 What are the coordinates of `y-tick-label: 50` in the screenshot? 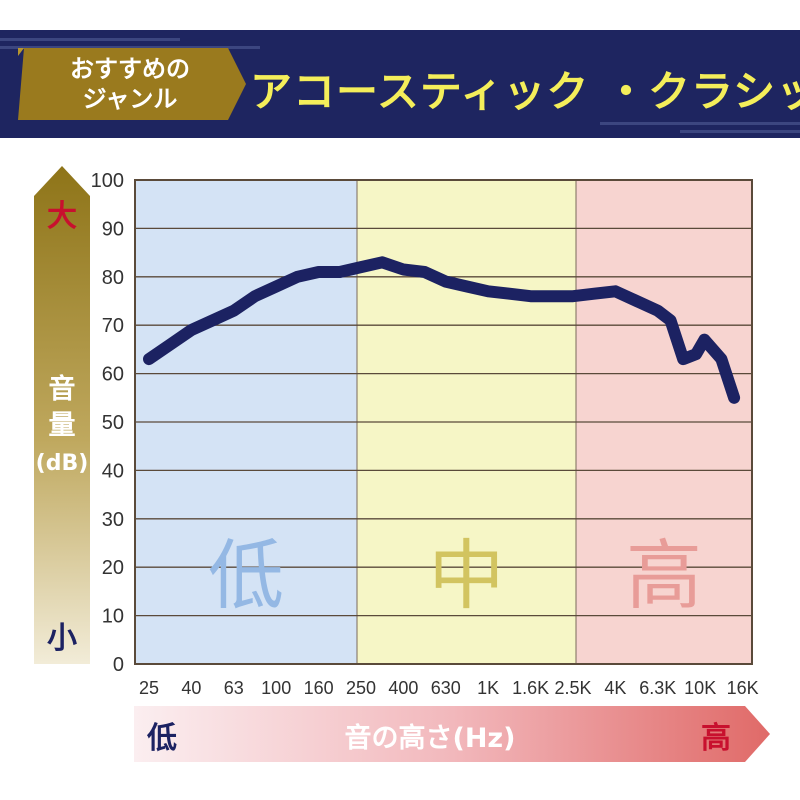 It's located at (113, 423).